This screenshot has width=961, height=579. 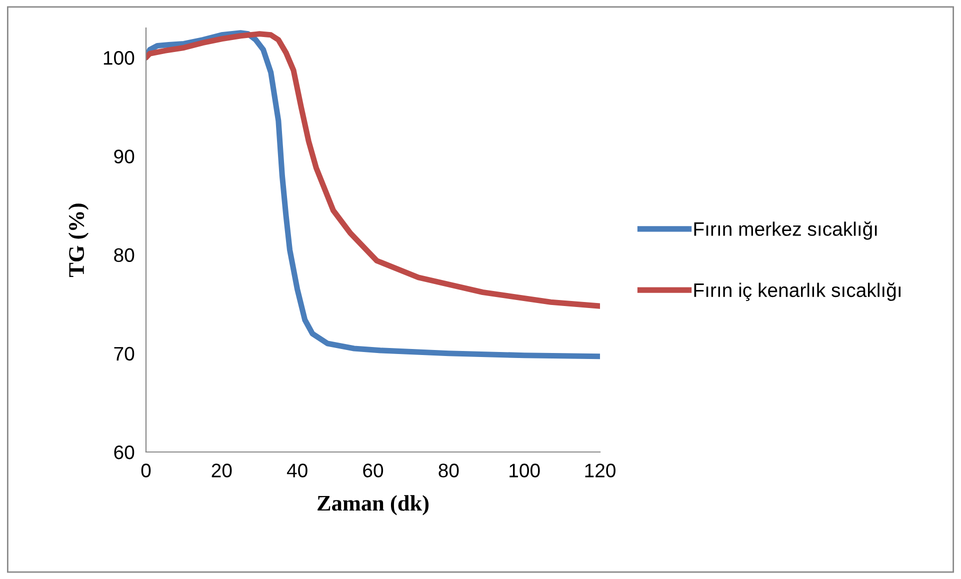 I want to click on x-axis-title: Zaman (dk), so click(x=373, y=505).